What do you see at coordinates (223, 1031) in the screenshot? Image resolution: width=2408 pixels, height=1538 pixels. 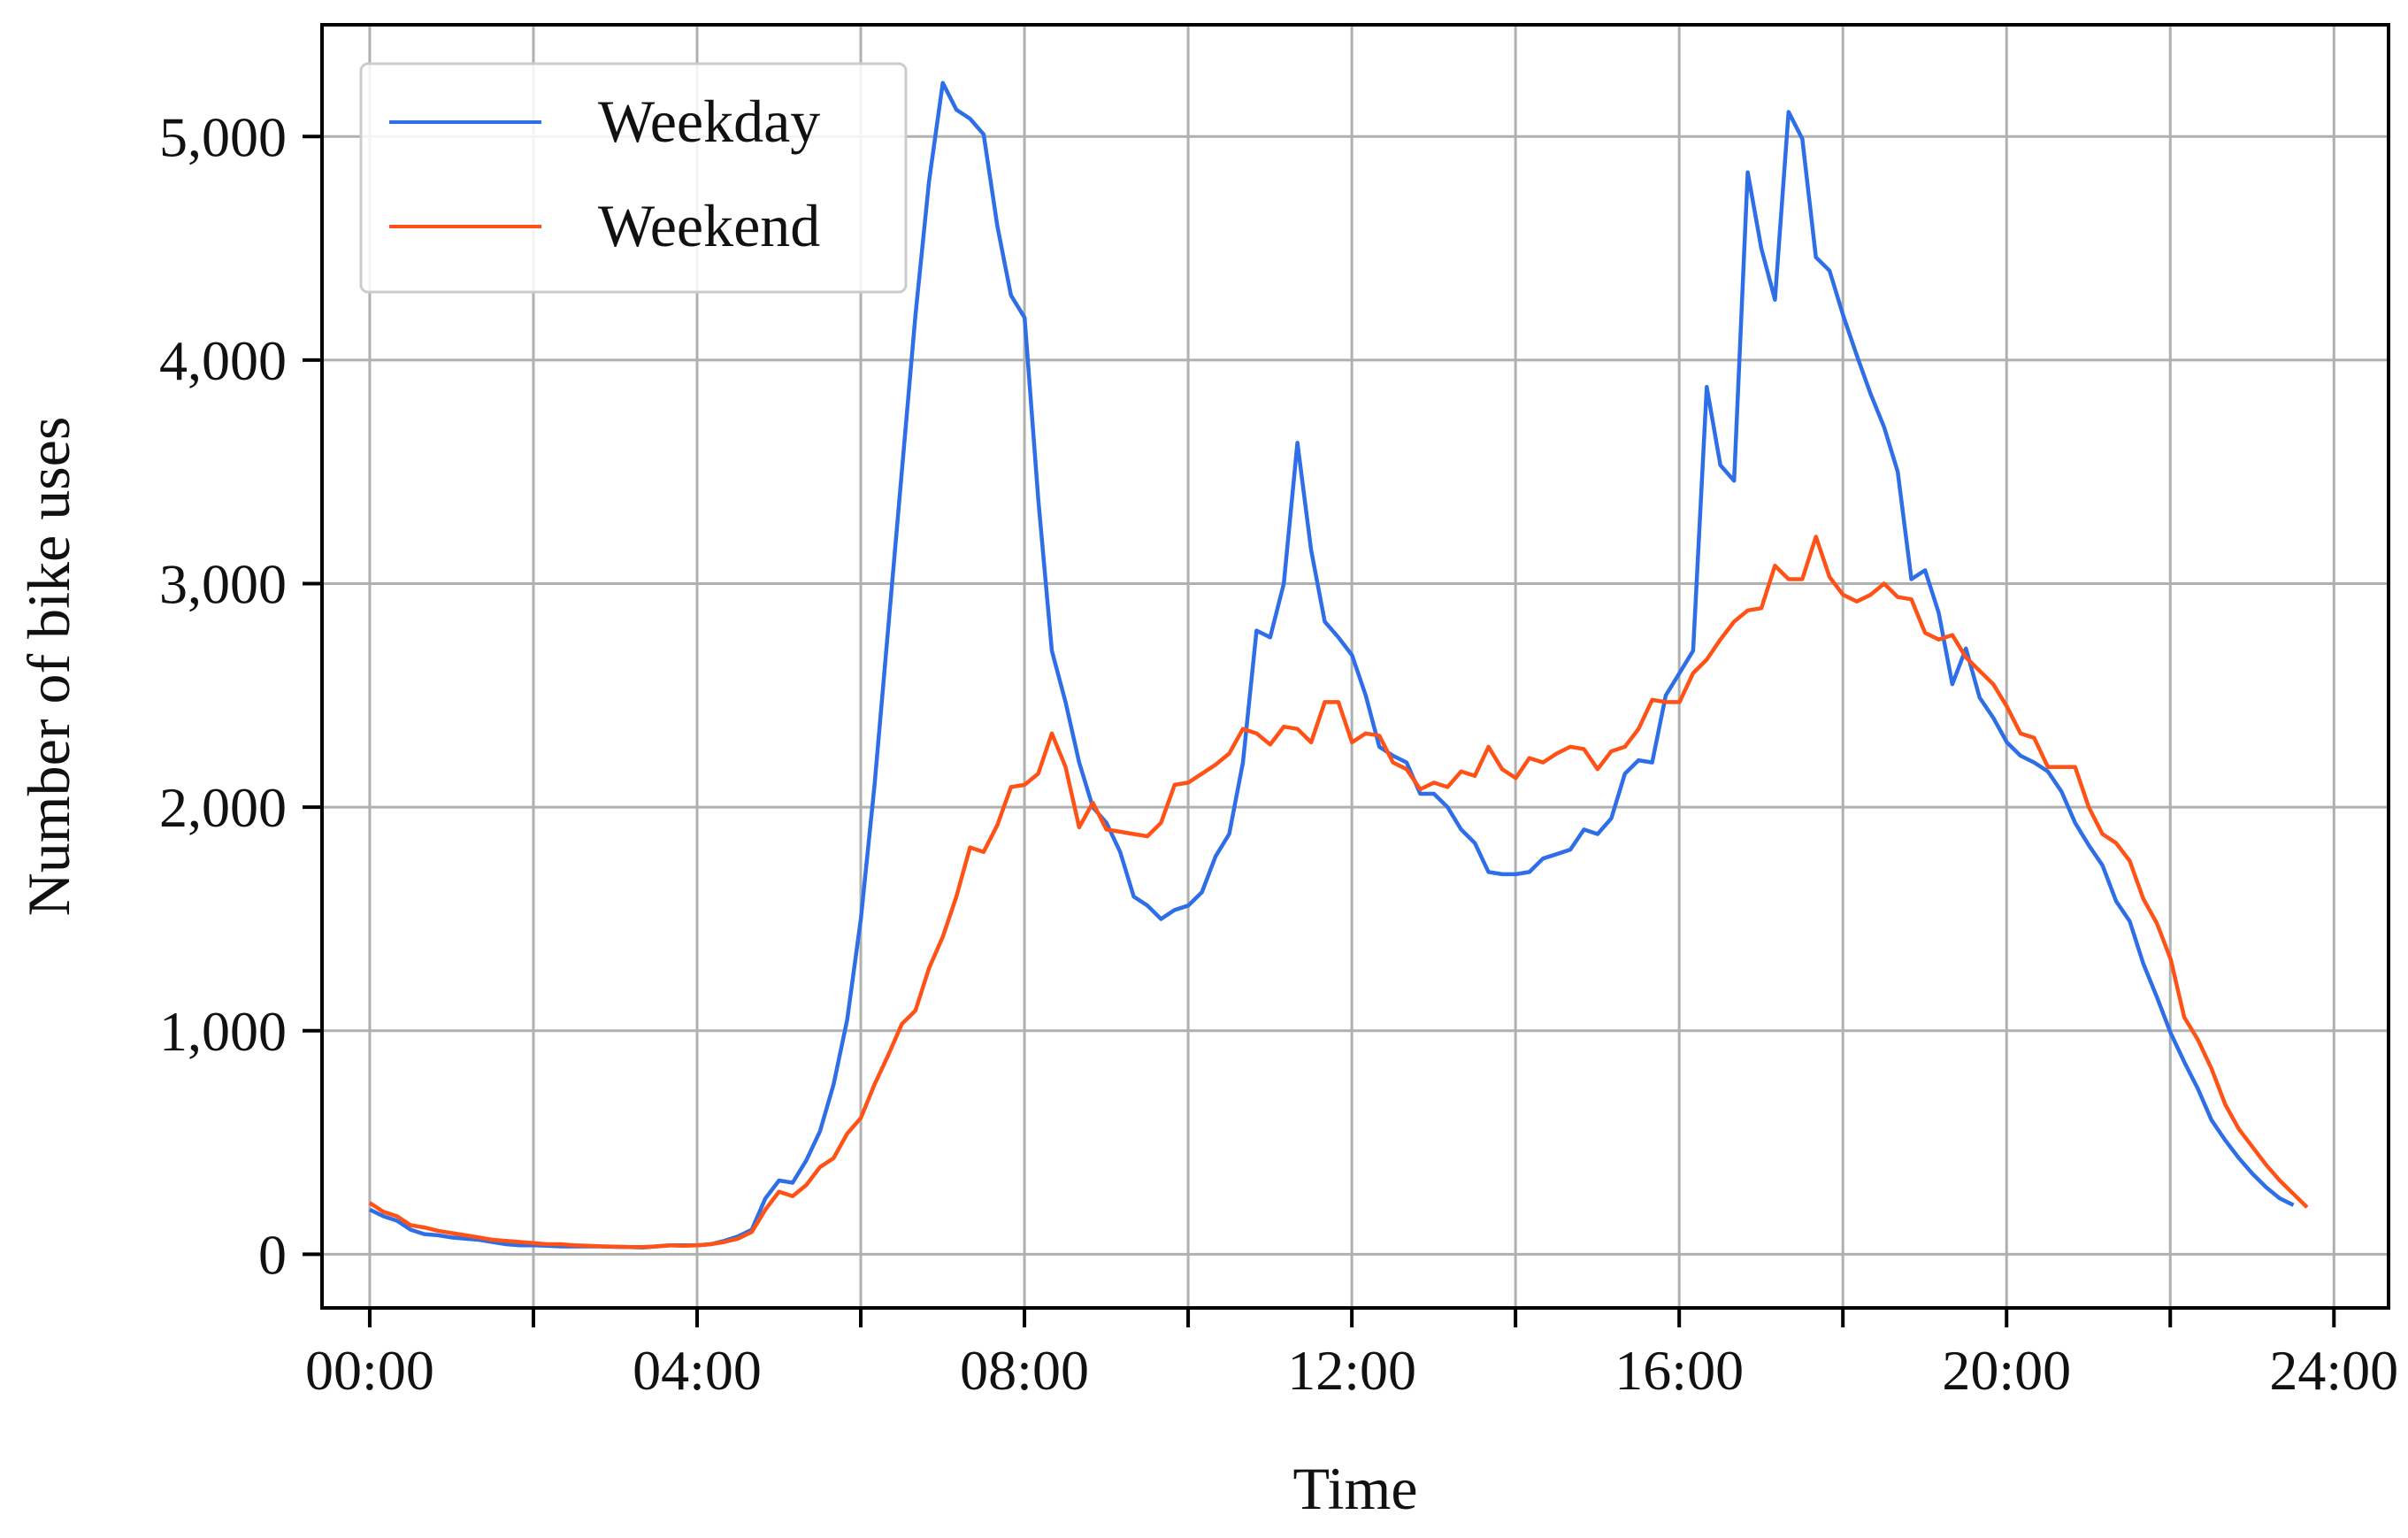 I see `y-tick-label: 1,000` at bounding box center [223, 1031].